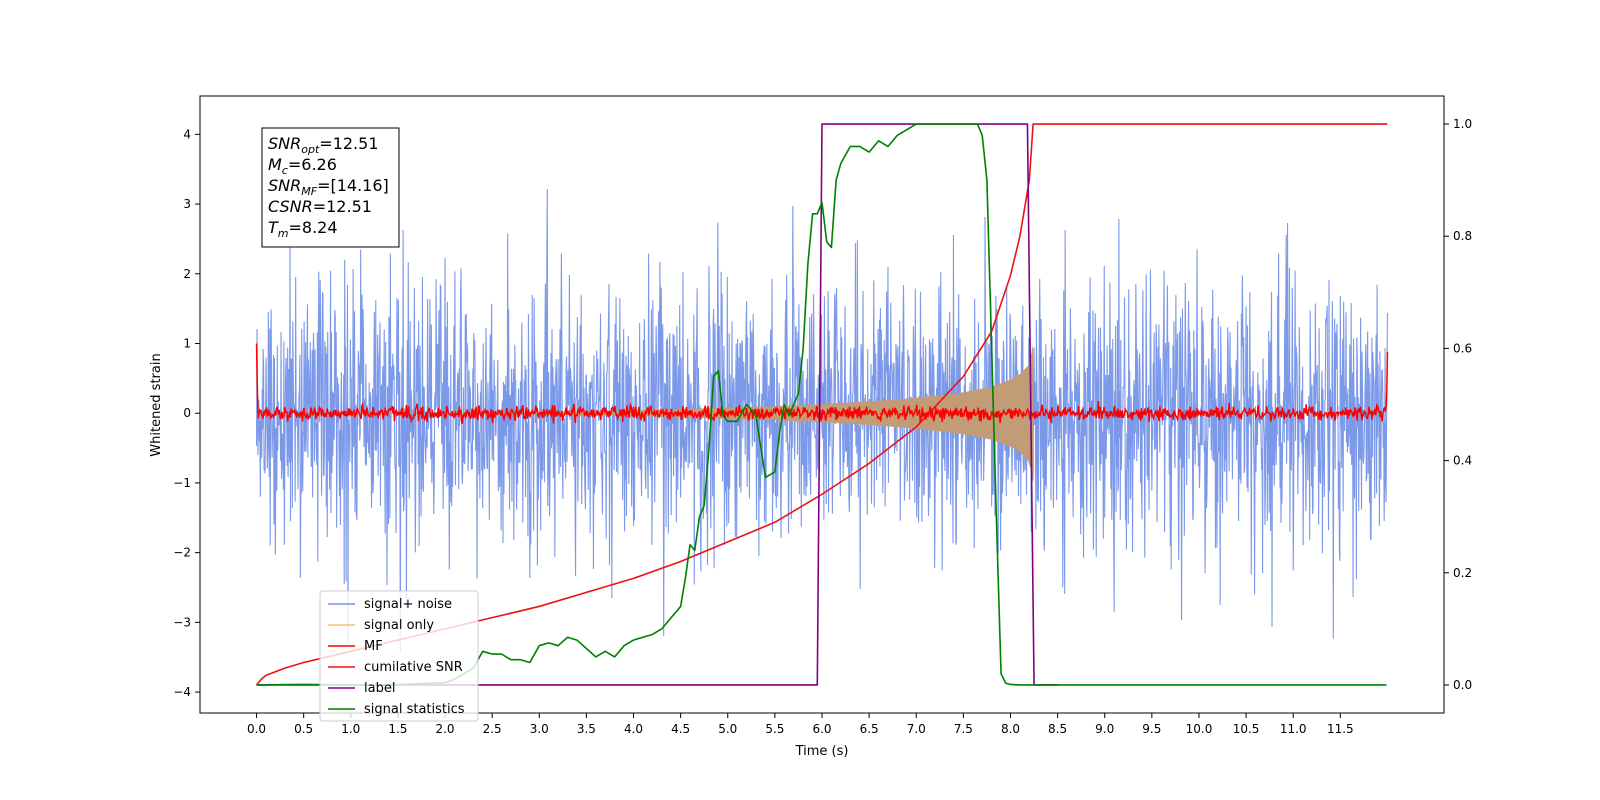 This screenshot has width=1600, height=800. What do you see at coordinates (492, 729) in the screenshot?
I see `x-tick-label: 2.5` at bounding box center [492, 729].